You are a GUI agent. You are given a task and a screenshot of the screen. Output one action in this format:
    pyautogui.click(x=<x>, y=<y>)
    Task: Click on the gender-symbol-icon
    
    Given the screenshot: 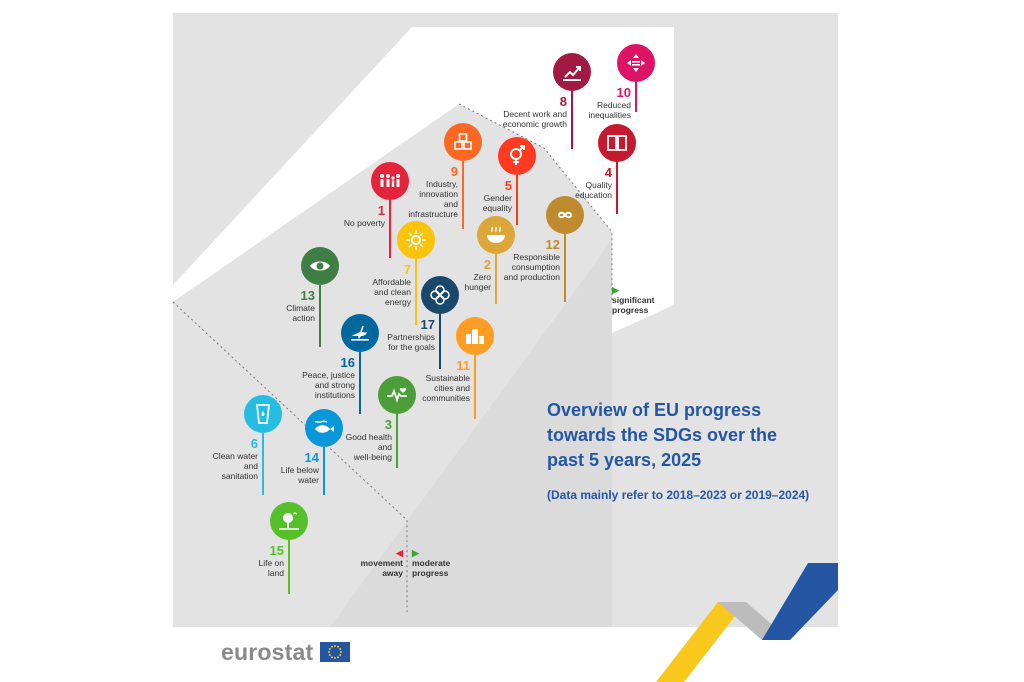 What is the action you would take?
    pyautogui.click(x=517, y=156)
    